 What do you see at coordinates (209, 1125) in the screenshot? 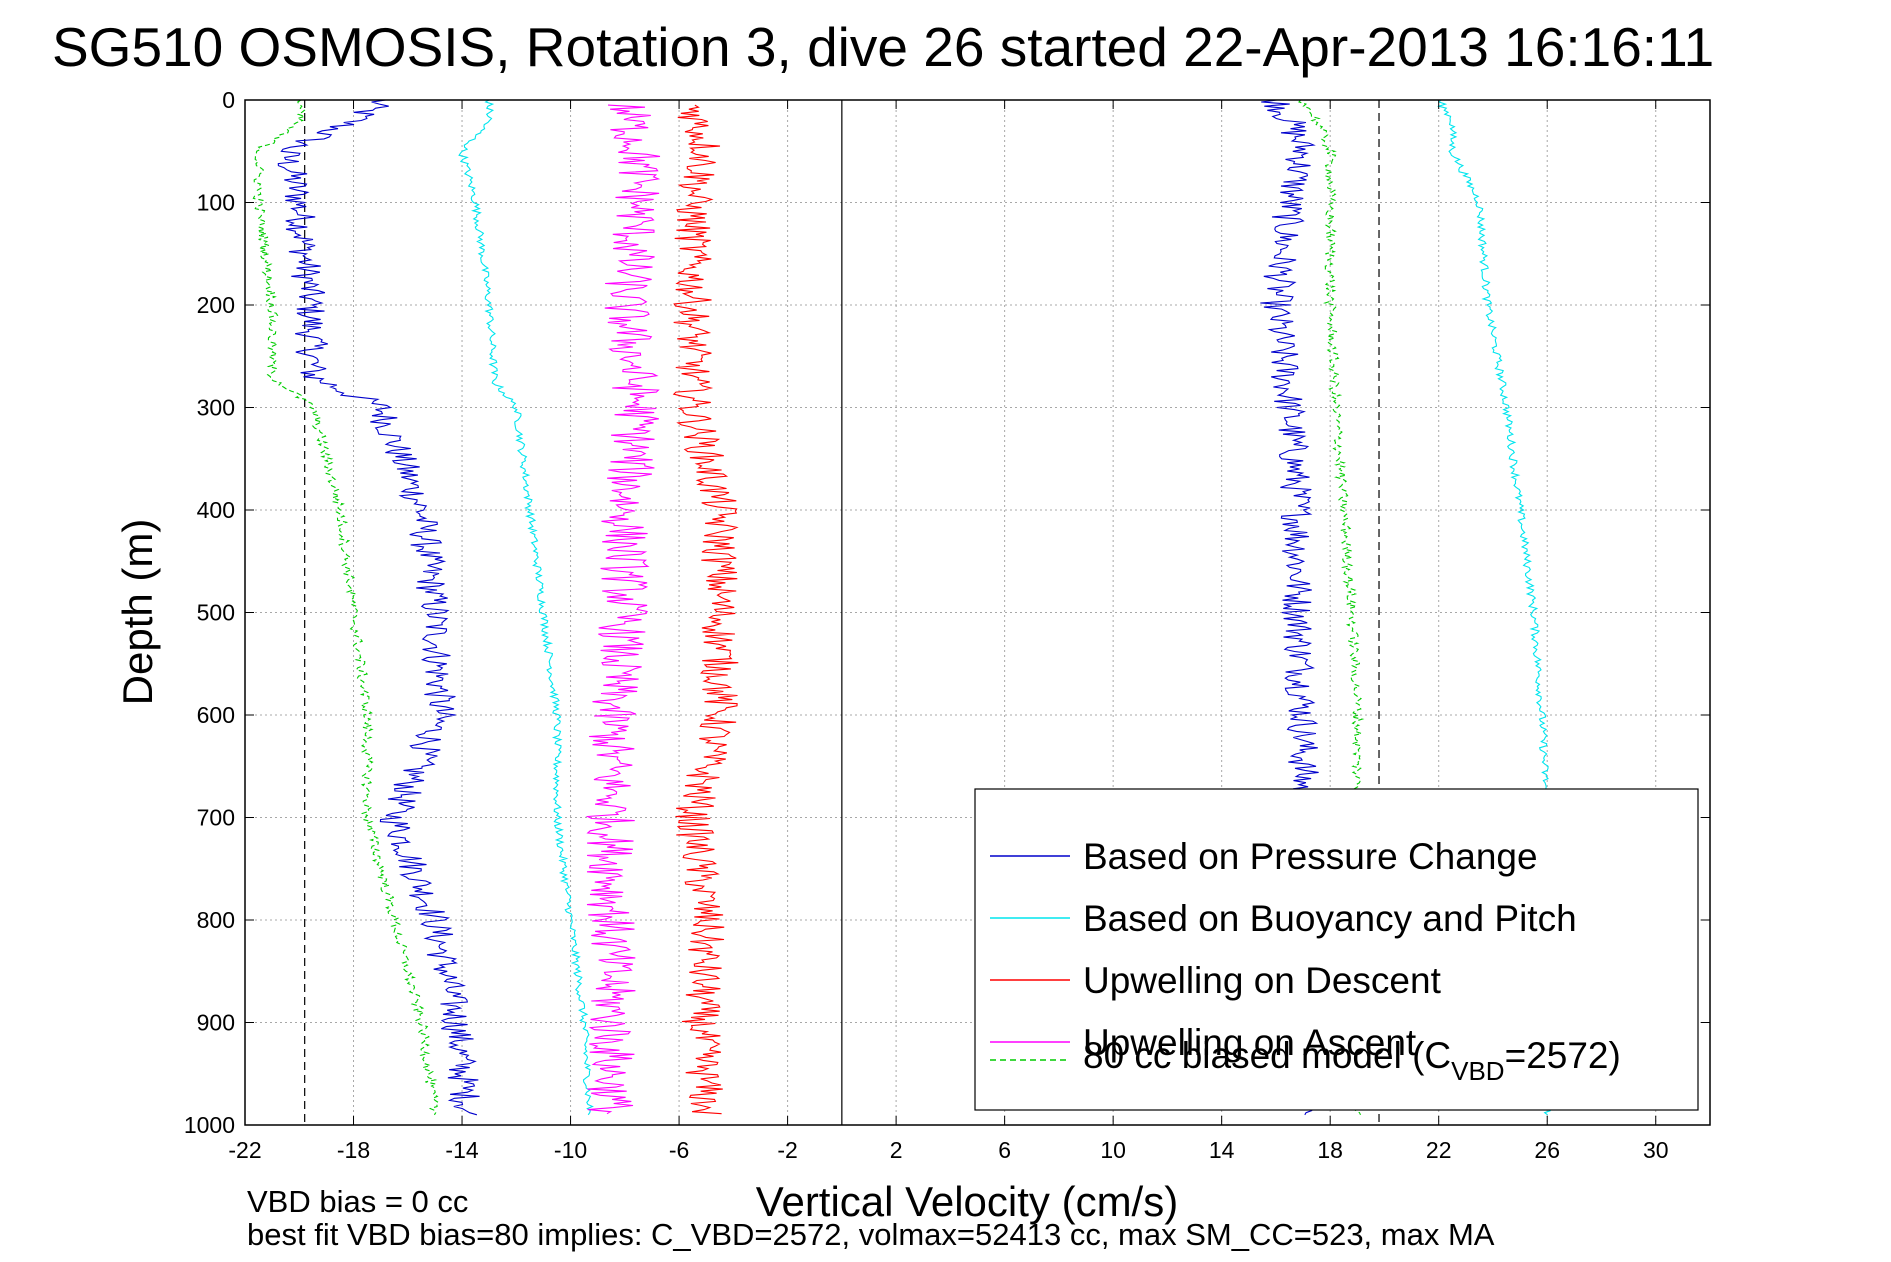
I see `y-tick-label: 1000` at bounding box center [209, 1125].